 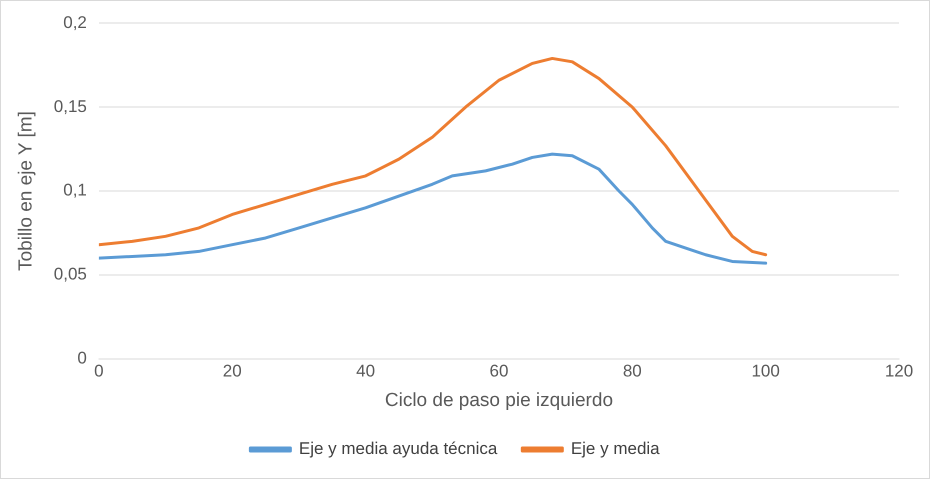 What do you see at coordinates (99, 371) in the screenshot?
I see `x-tick-label: 0` at bounding box center [99, 371].